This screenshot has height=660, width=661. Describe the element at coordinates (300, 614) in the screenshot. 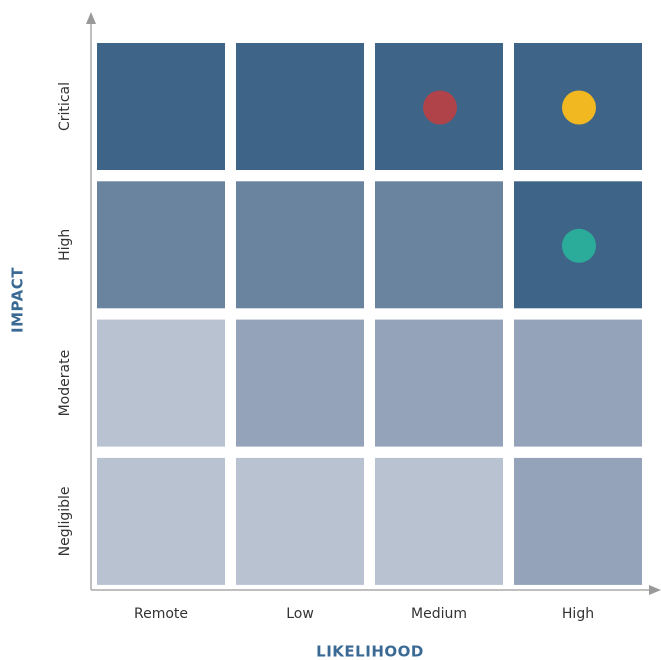

I see `column-label: Low` at that location.